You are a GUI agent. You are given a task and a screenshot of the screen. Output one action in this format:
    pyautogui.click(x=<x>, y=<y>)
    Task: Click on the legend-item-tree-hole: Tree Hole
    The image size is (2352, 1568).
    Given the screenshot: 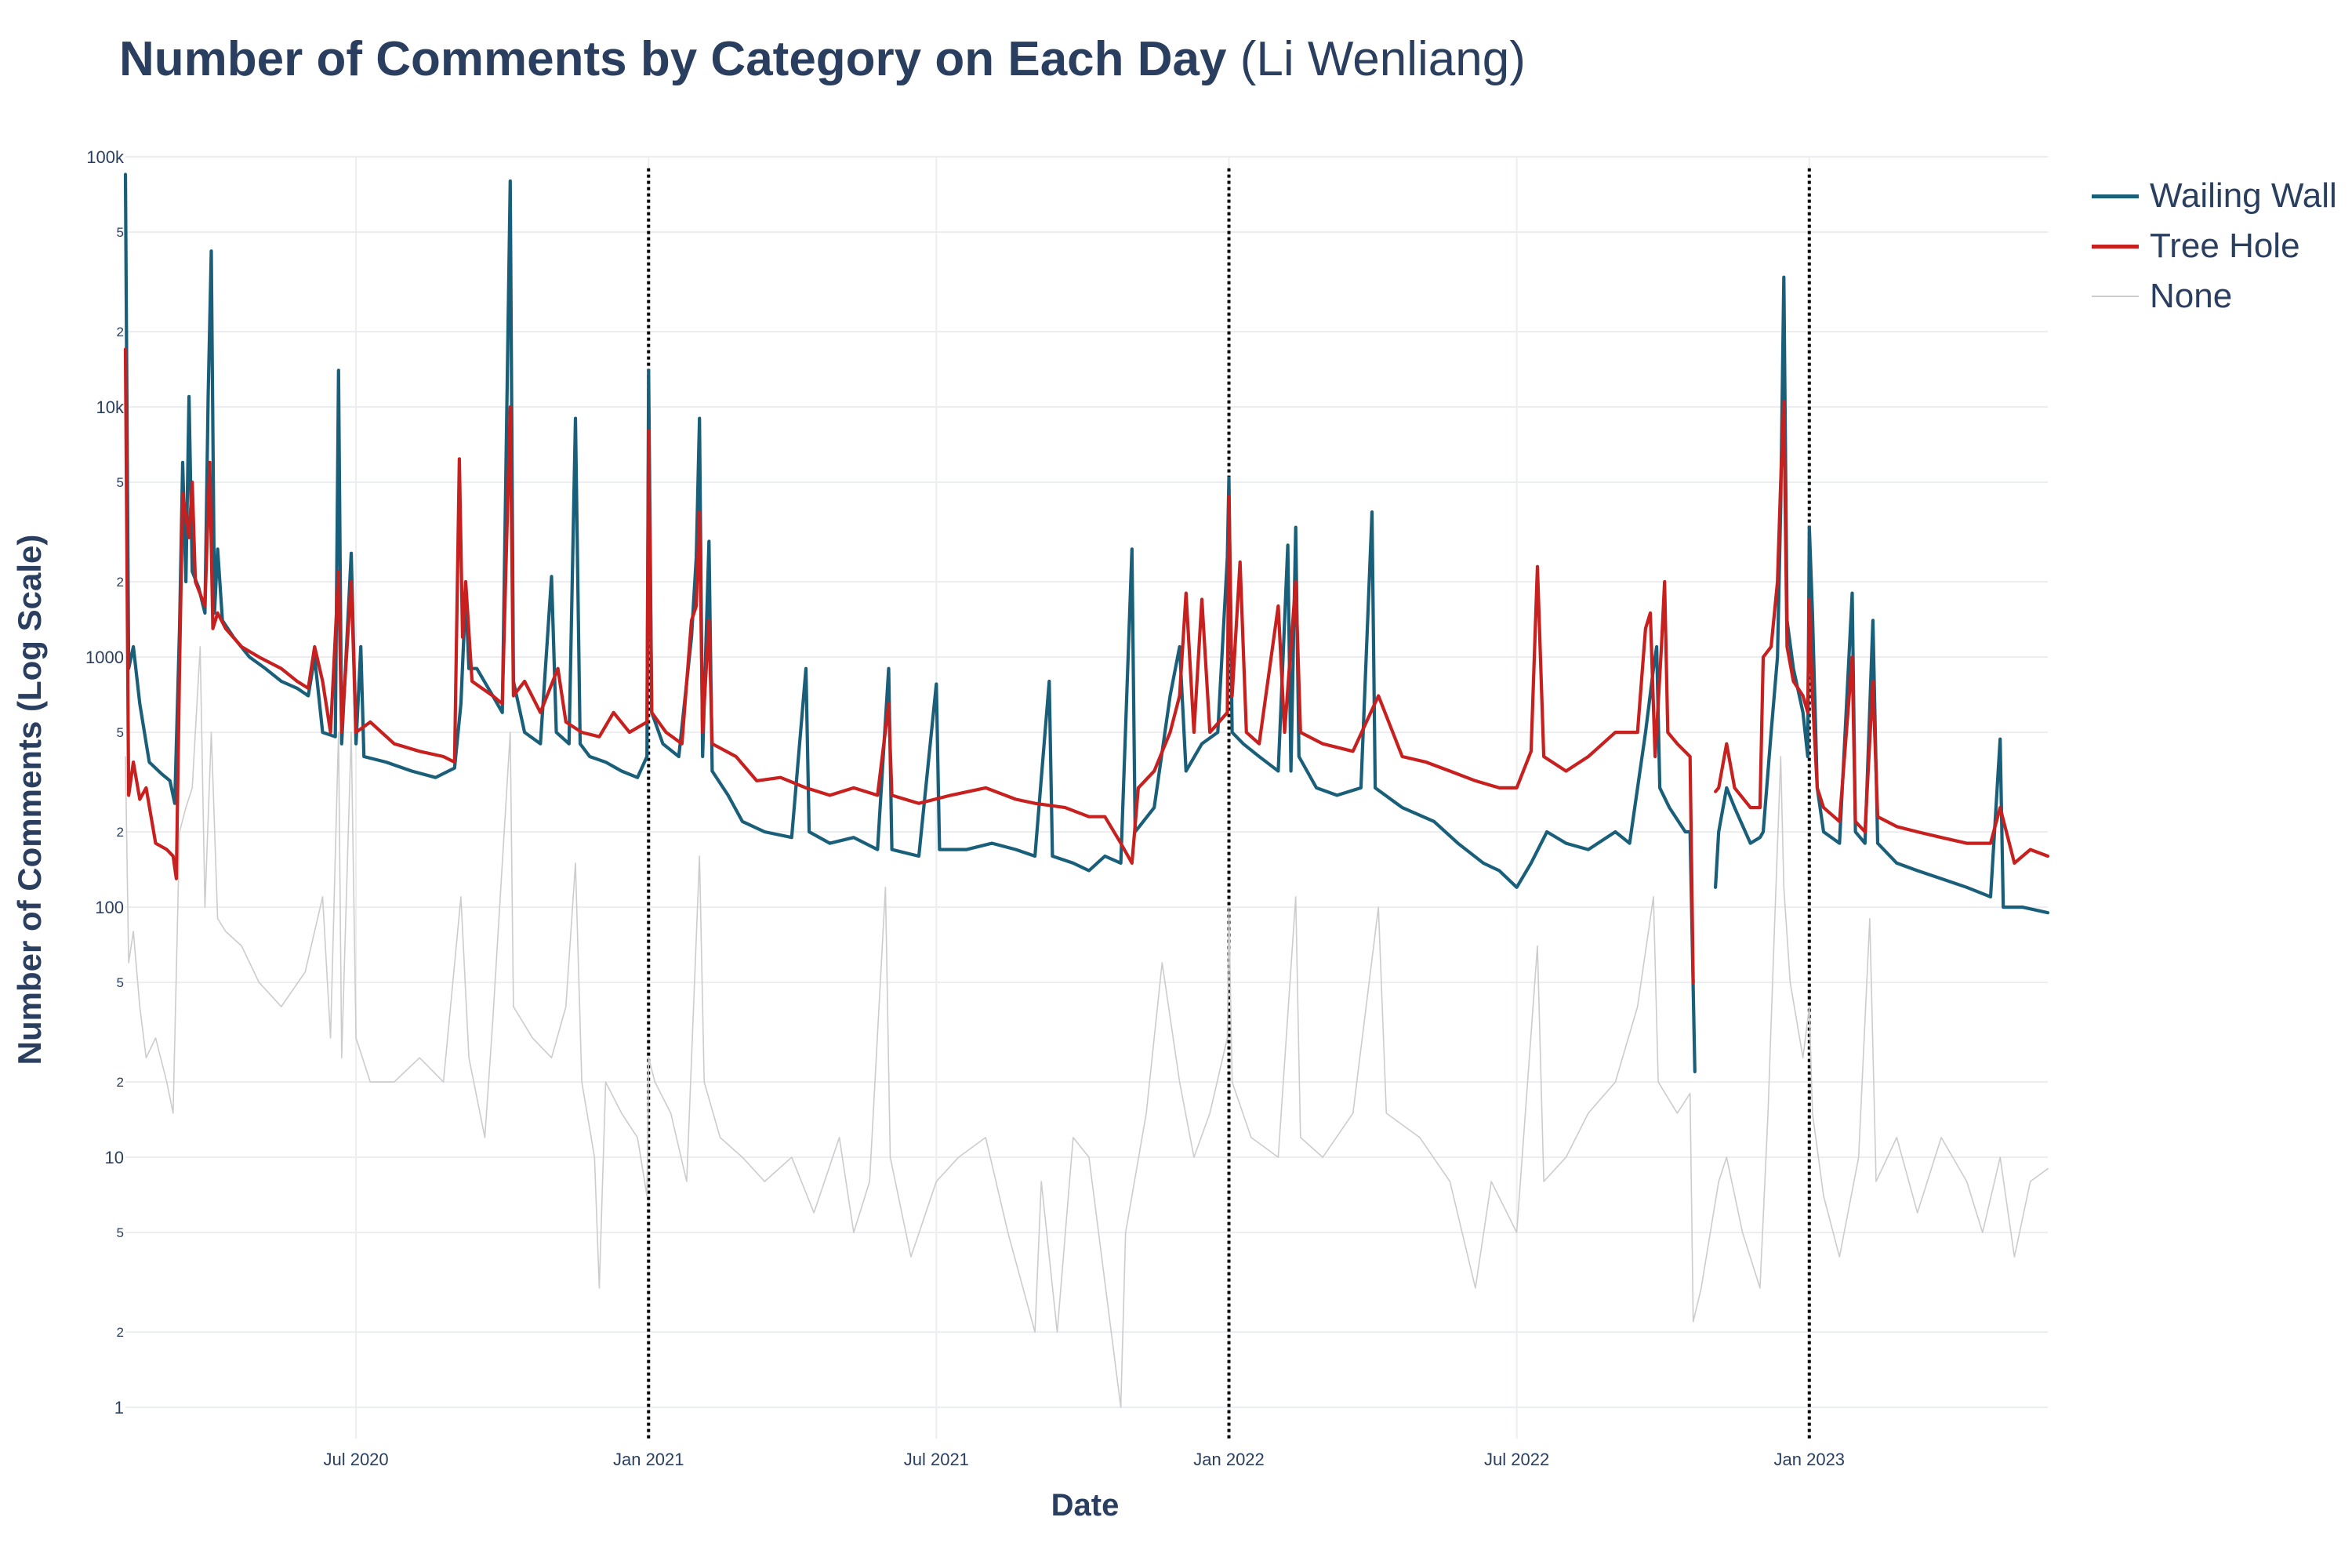 What is the action you would take?
    pyautogui.click(x=2214, y=246)
    